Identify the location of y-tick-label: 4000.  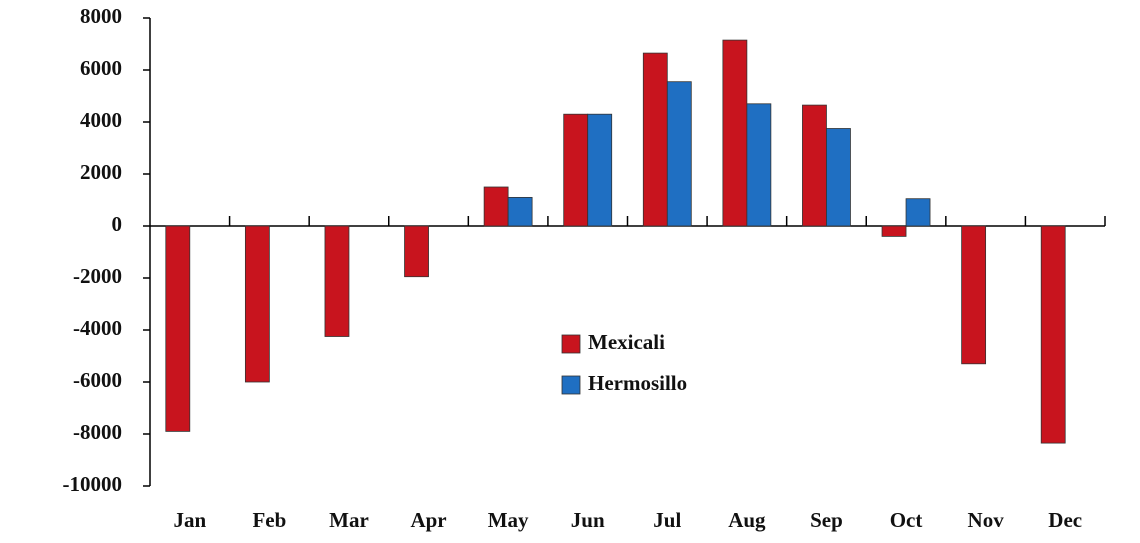
(101, 120).